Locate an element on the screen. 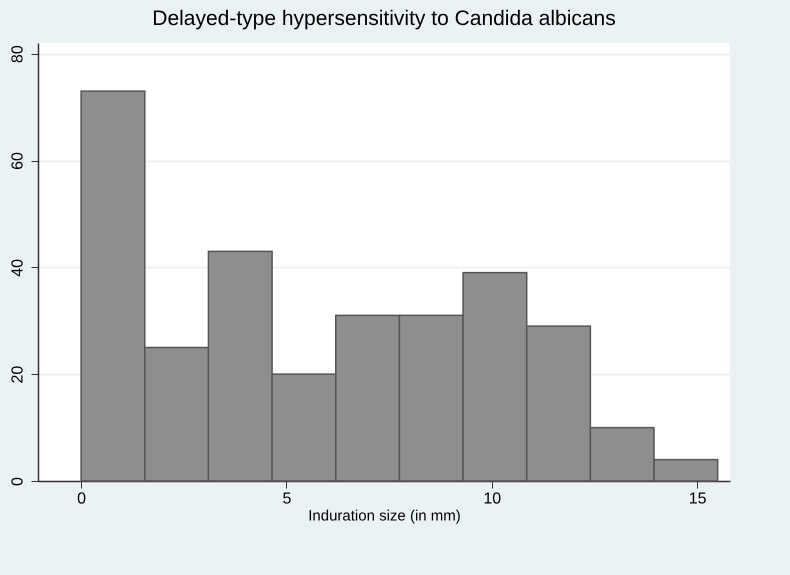  y-tick-label: 40 is located at coordinates (18, 267).